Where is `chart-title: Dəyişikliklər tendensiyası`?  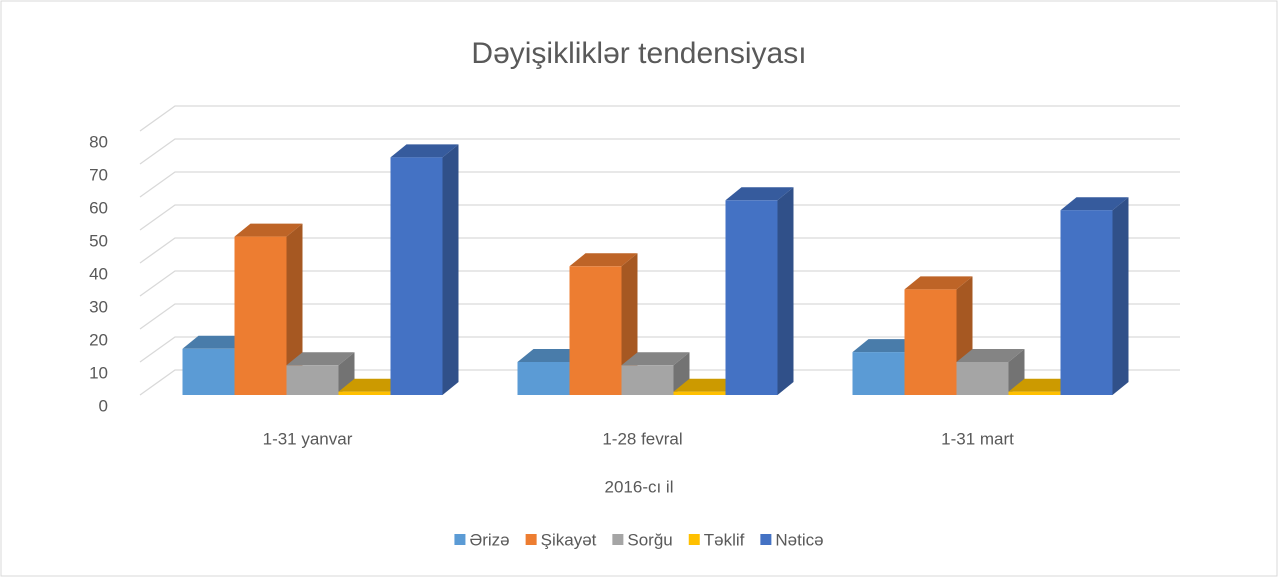 chart-title: Dəyişikliklər tendensiyası is located at coordinates (638, 53).